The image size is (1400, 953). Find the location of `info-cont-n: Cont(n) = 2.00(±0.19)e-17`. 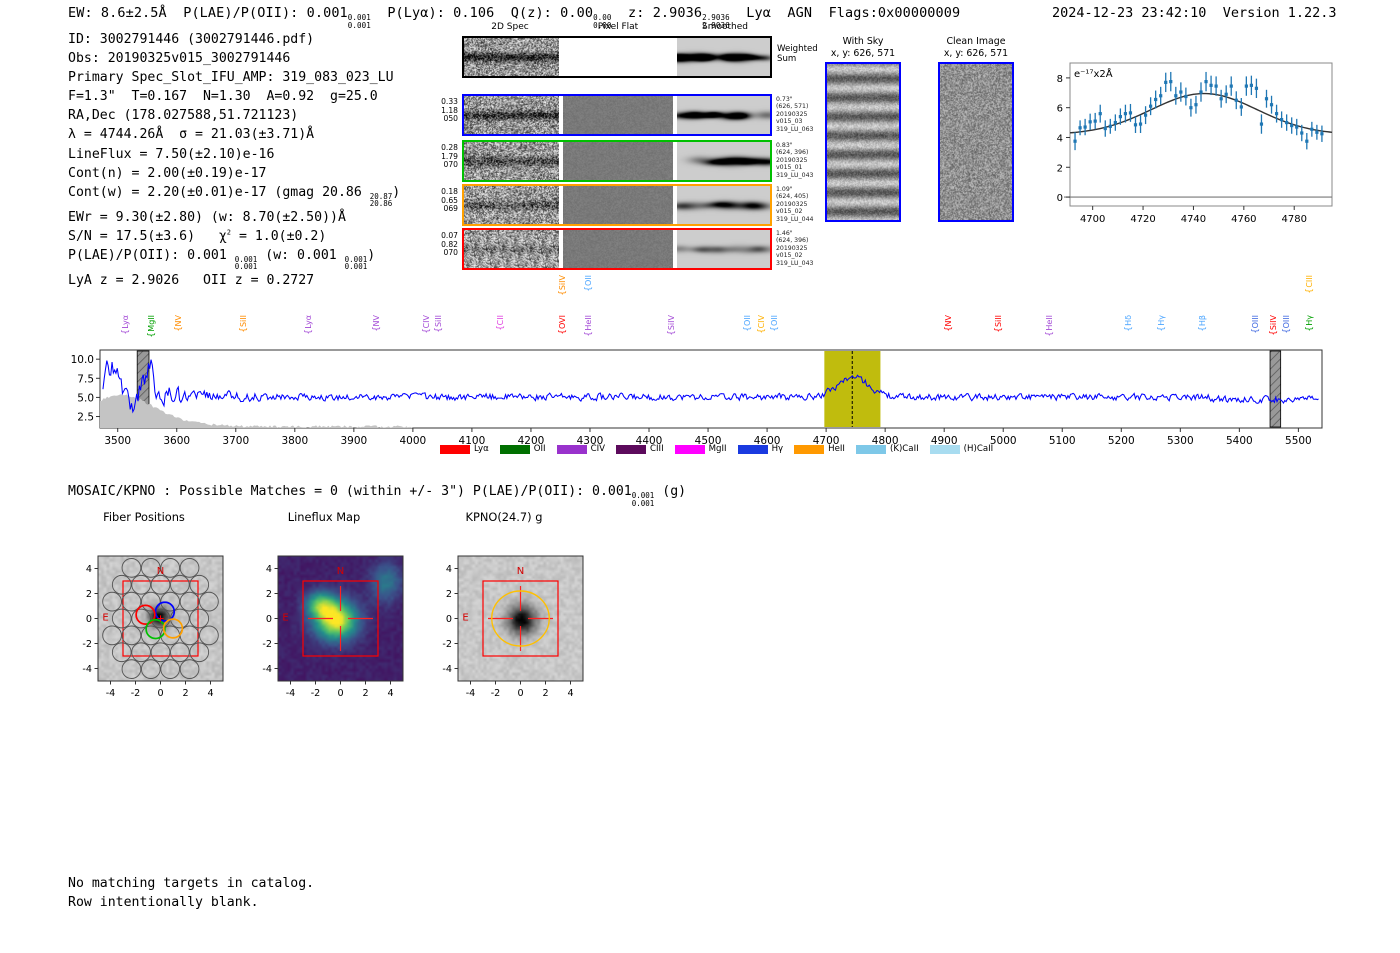

info-cont-n: Cont(n) = 2.00(±0.19)e-17 is located at coordinates (167, 173).